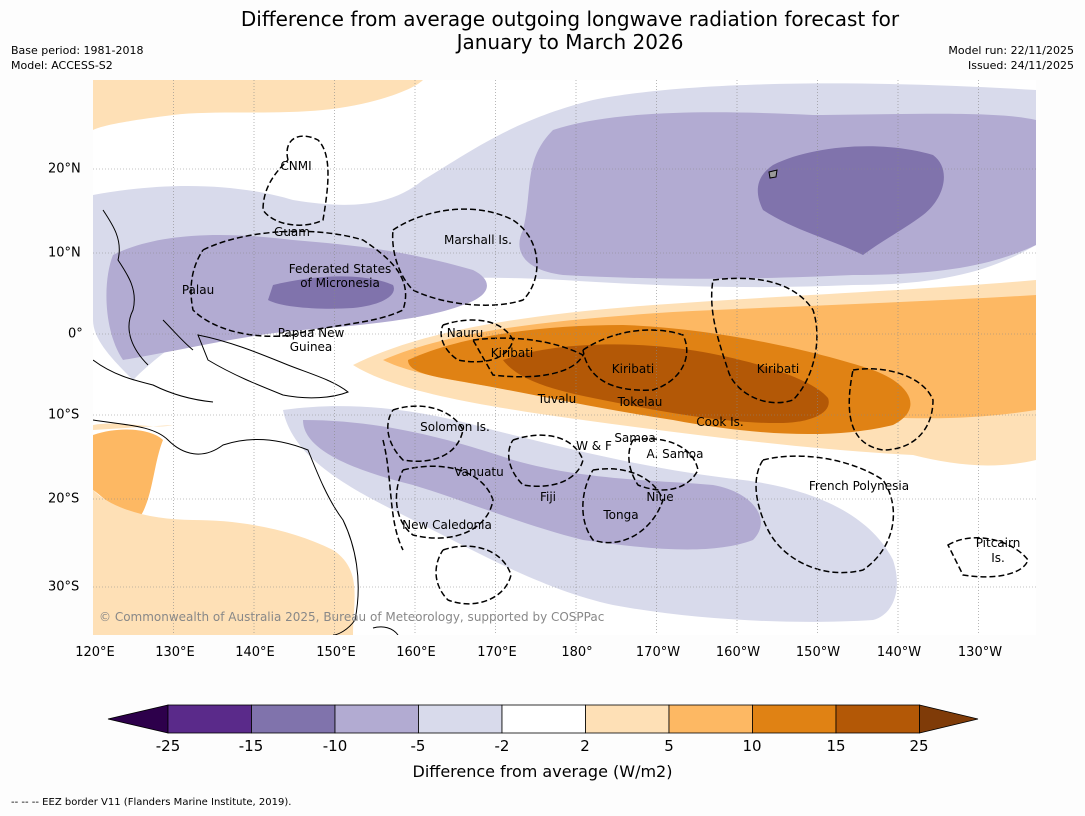 The height and width of the screenshot is (816, 1085). What do you see at coordinates (669, 746) in the screenshot?
I see `colorbar-tick-7: 5` at bounding box center [669, 746].